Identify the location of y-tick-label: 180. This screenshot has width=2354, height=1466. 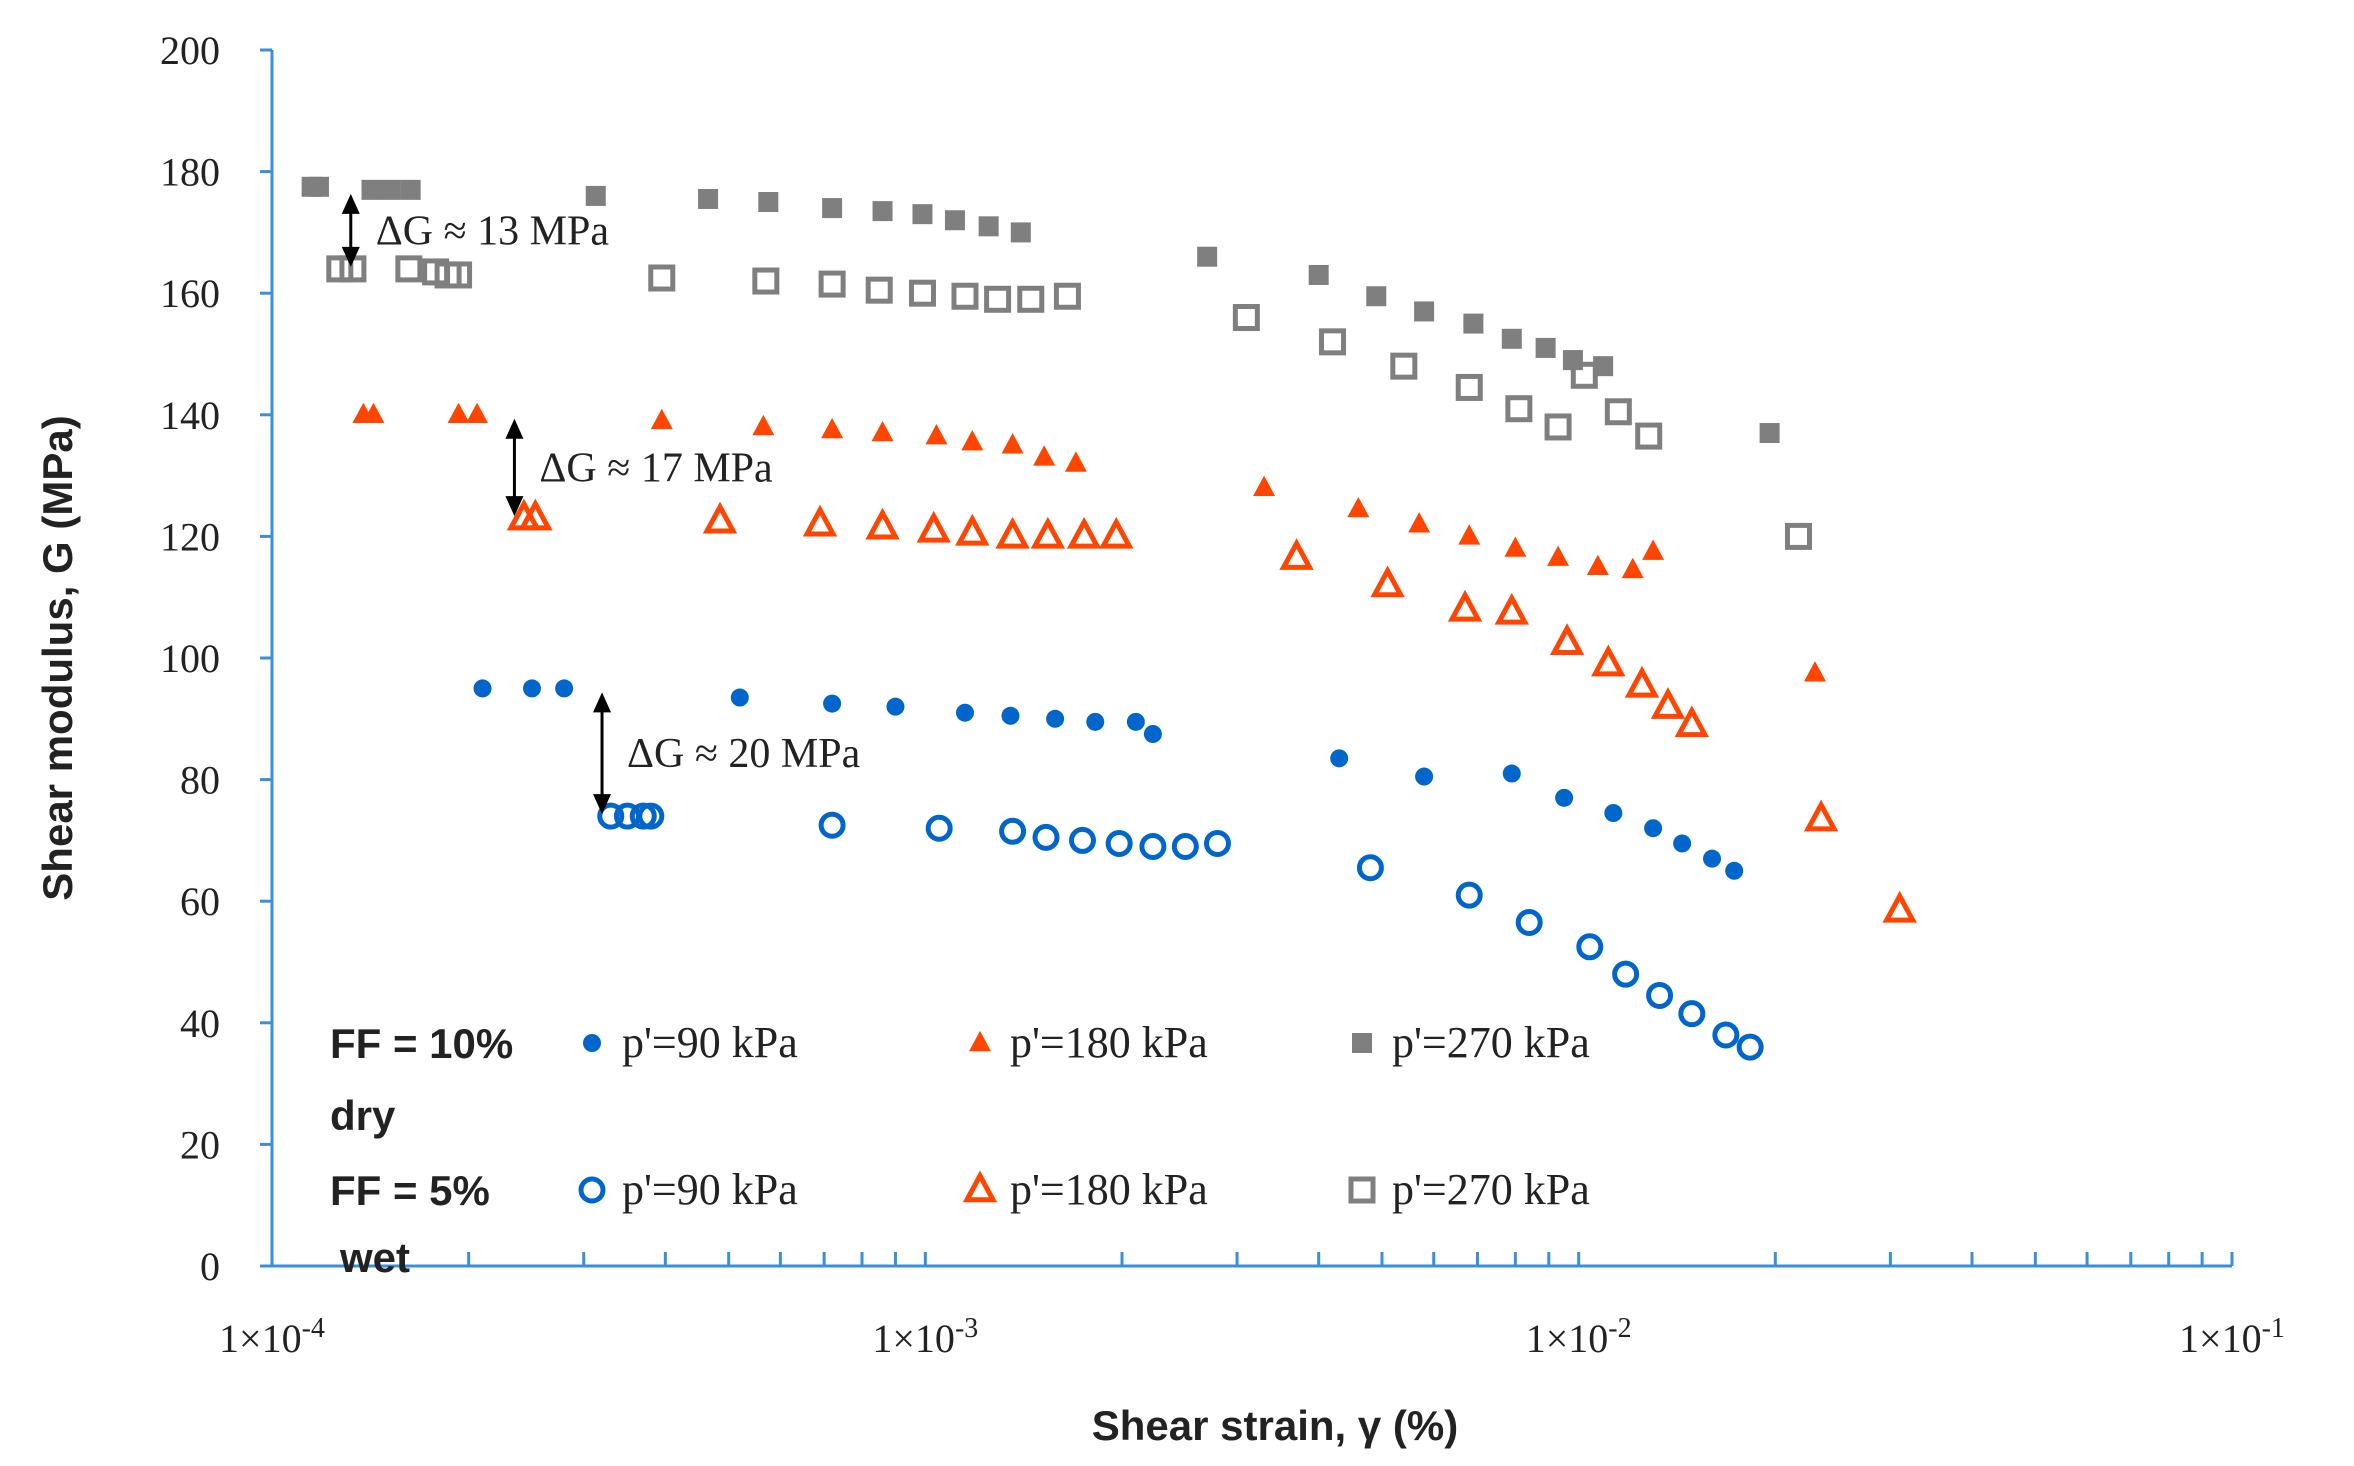
(190, 172).